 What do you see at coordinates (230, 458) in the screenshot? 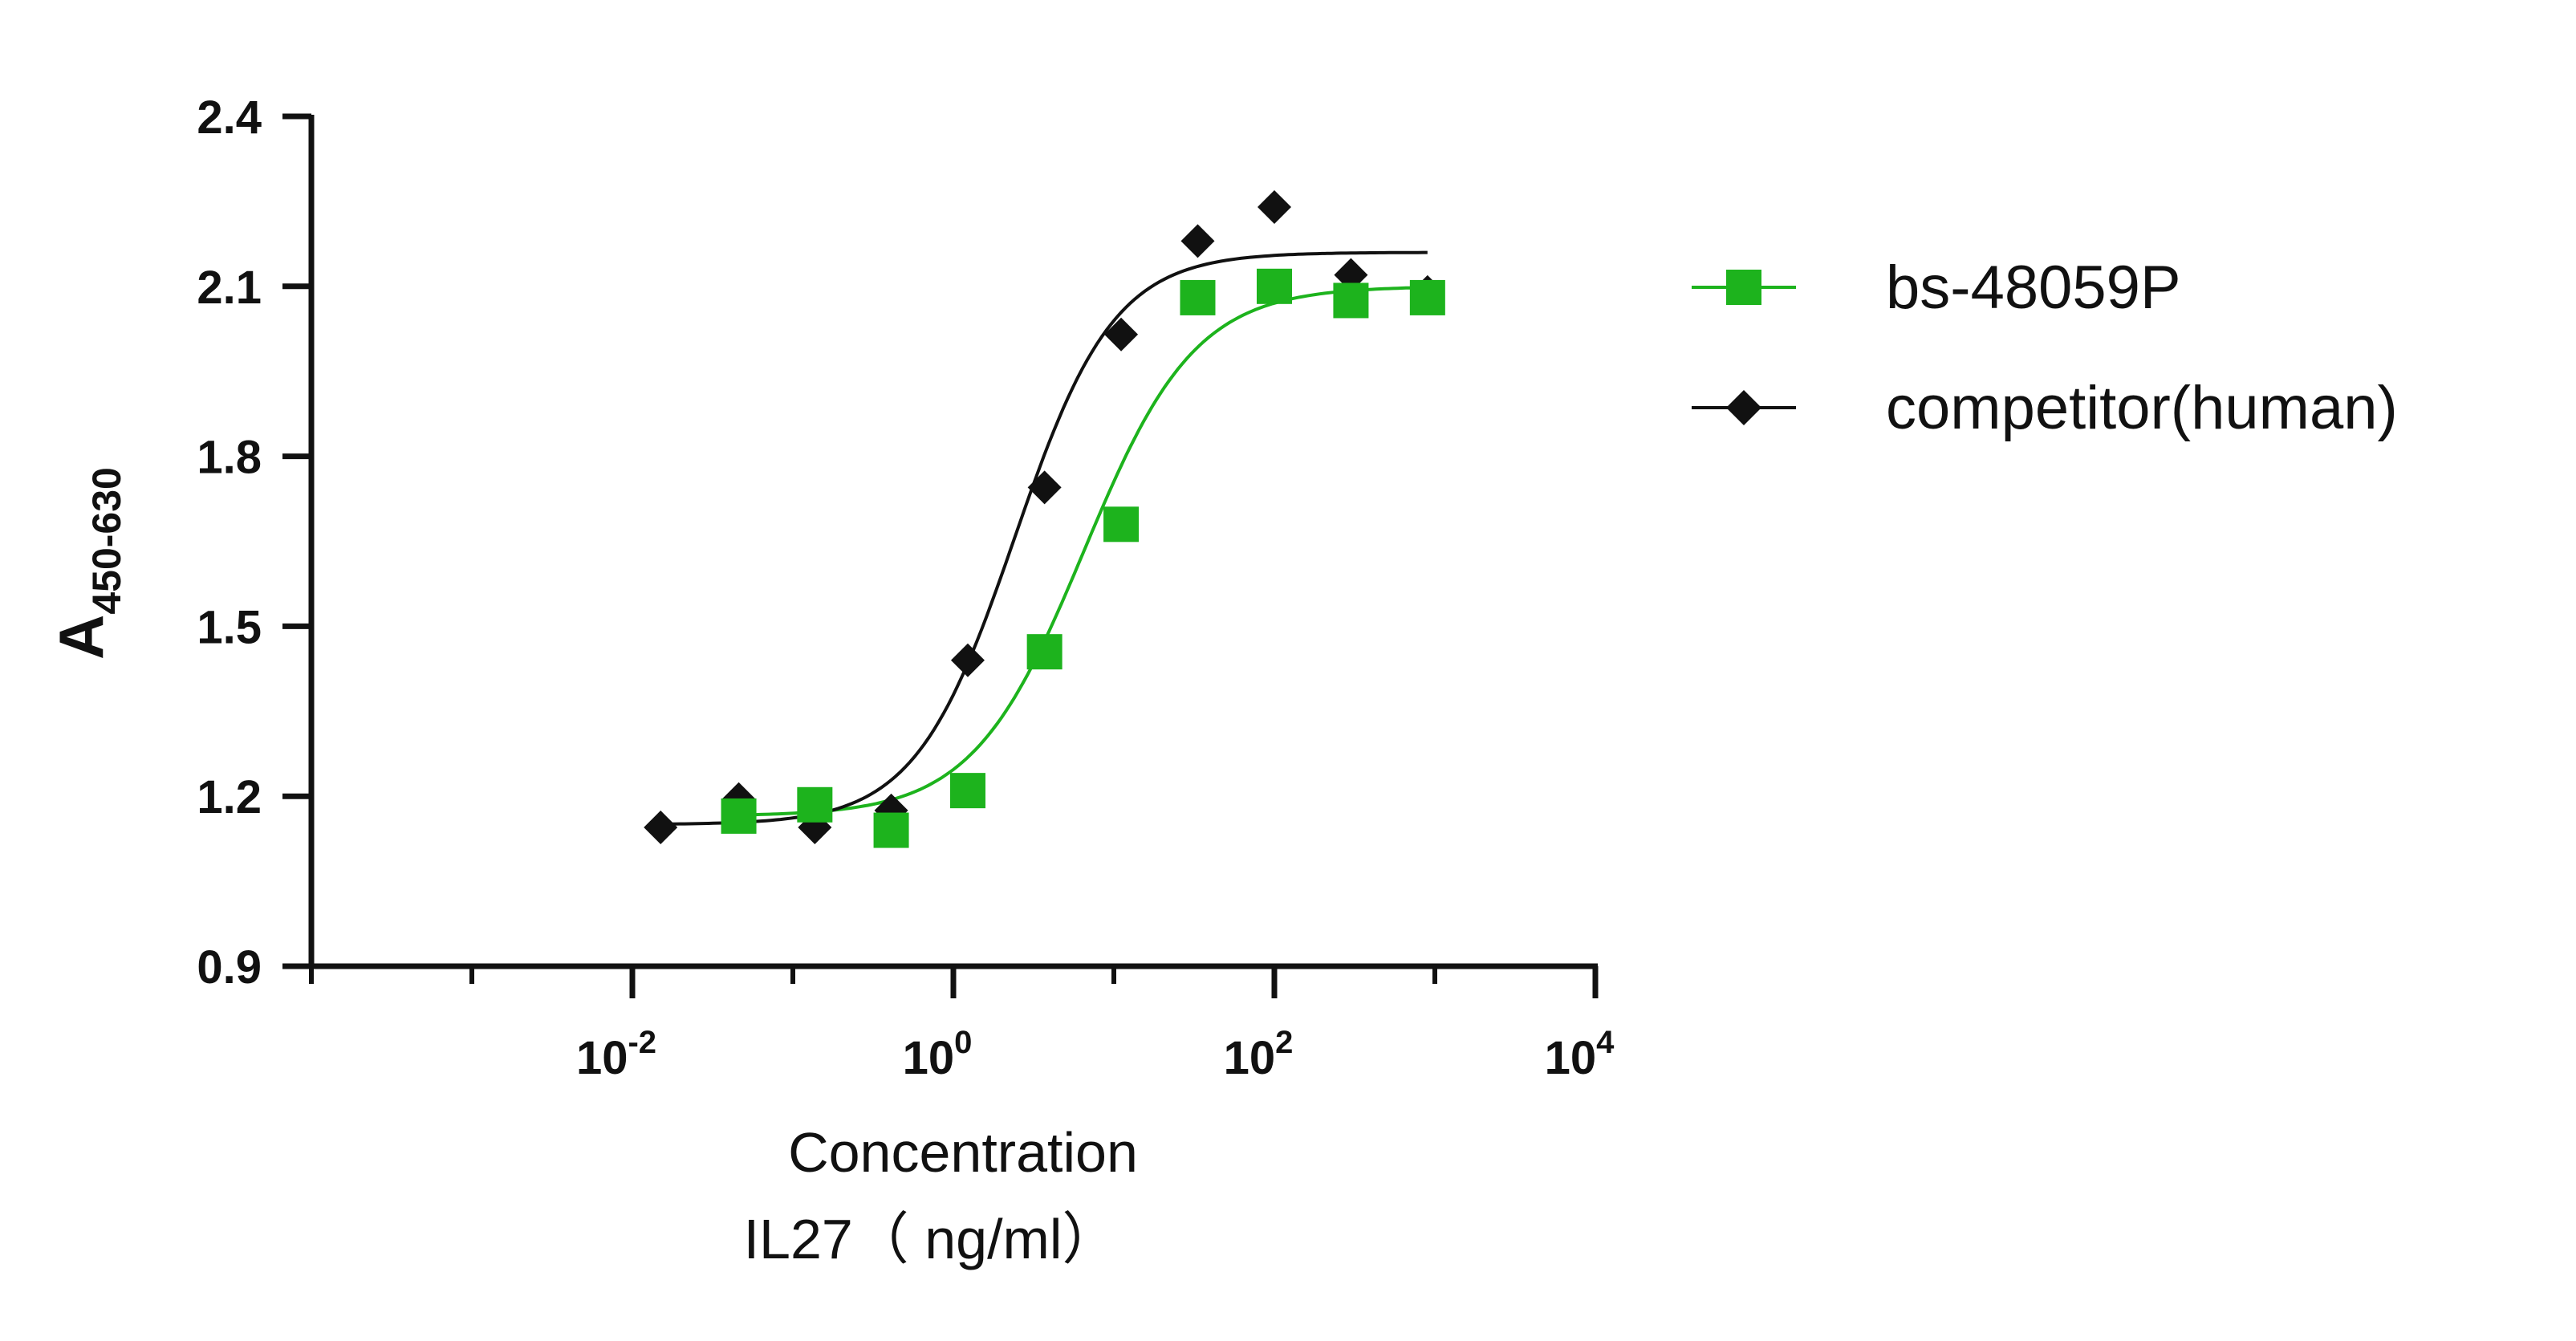
I see `y-tick-label: 1.8` at bounding box center [230, 458].